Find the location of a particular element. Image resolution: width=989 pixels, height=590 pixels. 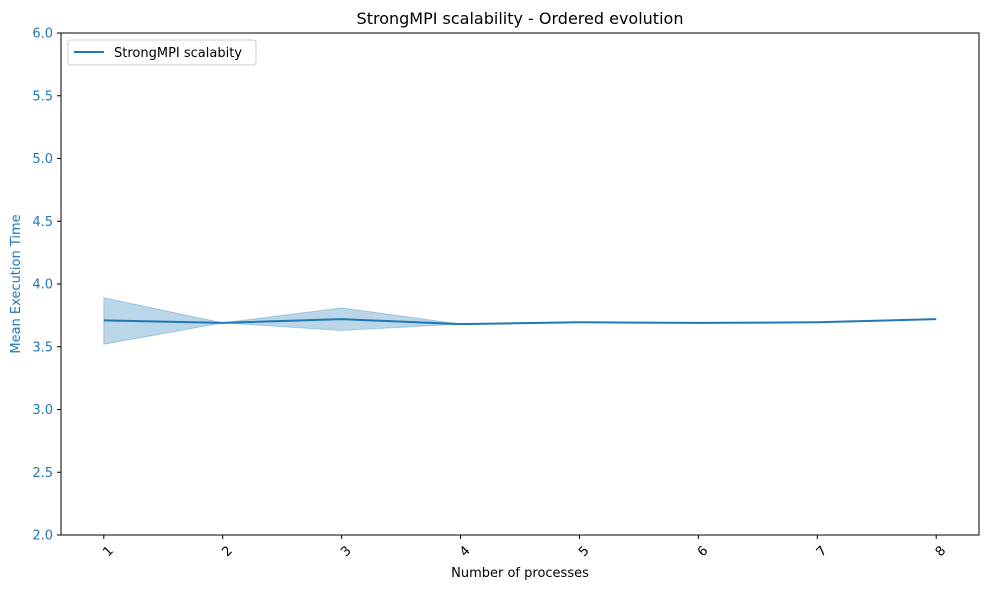

x-axis: 1 2 3 4 5 6 7 8 is located at coordinates (524, 547).